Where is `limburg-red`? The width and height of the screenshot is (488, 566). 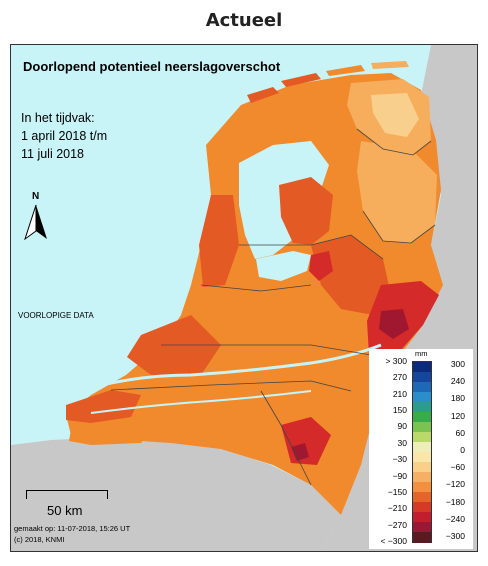 limburg-red is located at coordinates (306, 441).